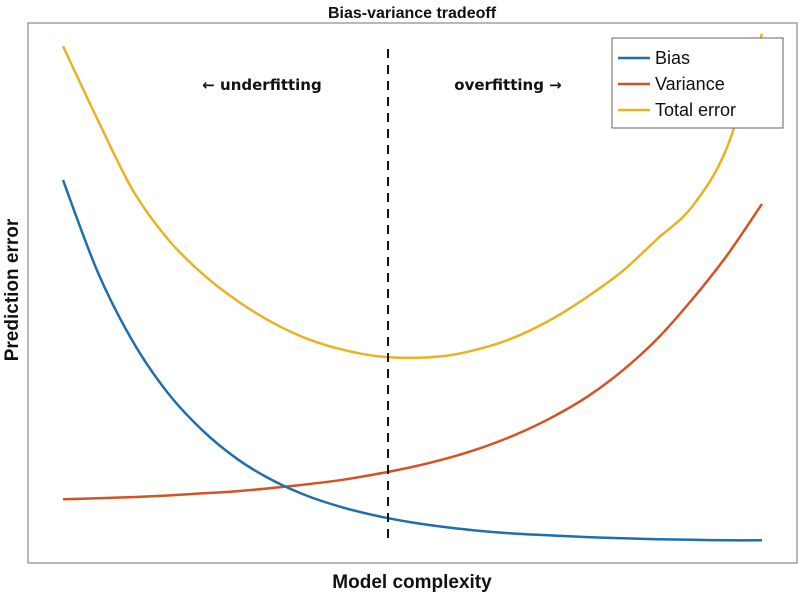 The image size is (800, 598). I want to click on y-axis-label: Prediction error, so click(12, 289).